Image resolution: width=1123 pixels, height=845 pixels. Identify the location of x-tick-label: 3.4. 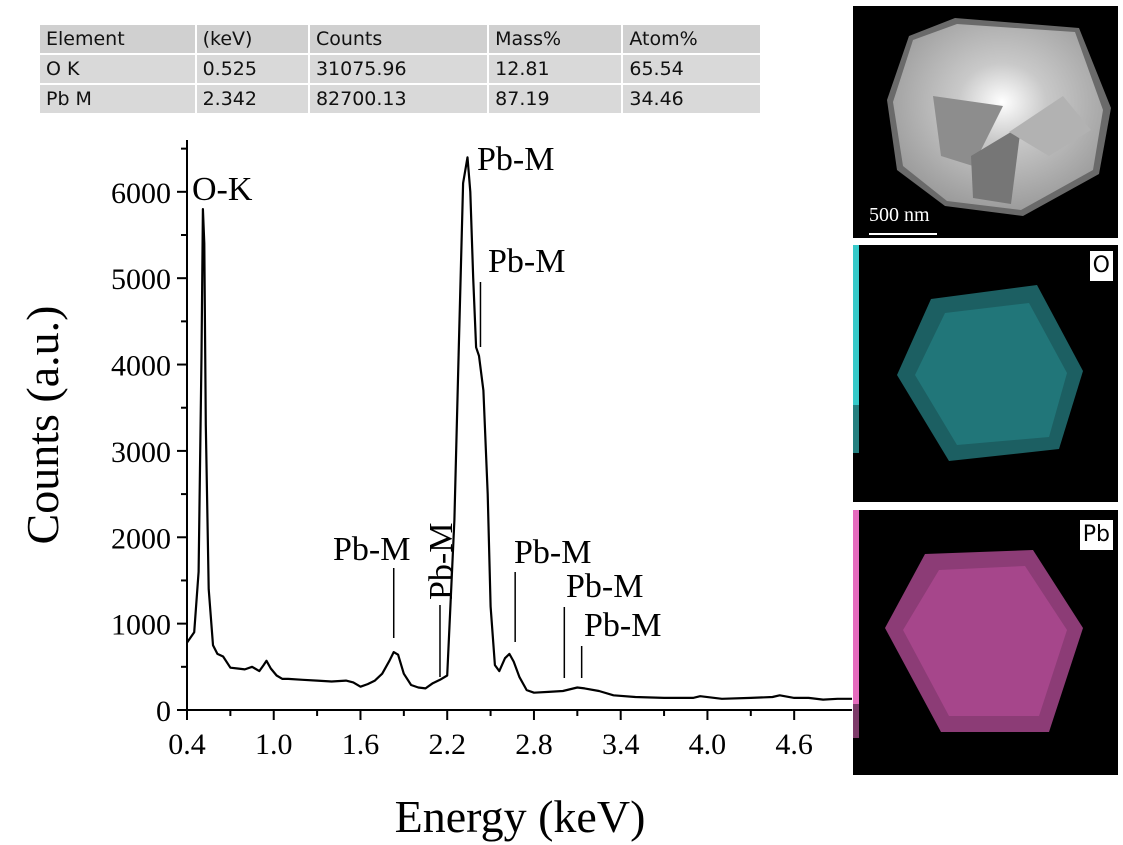
(621, 744).